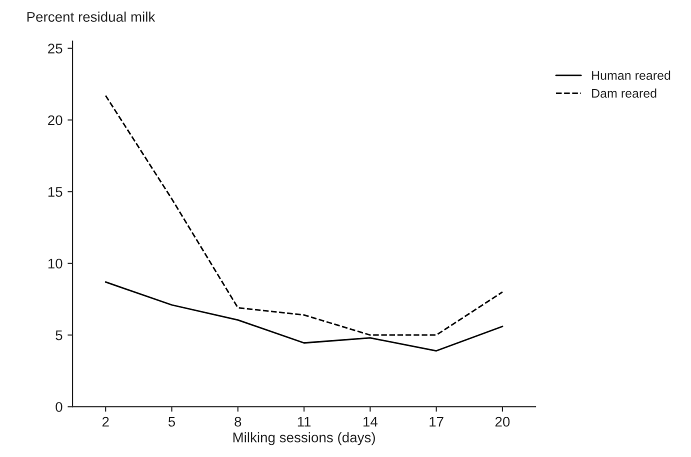 Image resolution: width=691 pixels, height=457 pixels. What do you see at coordinates (55, 263) in the screenshot?
I see `y-tick-label: 10` at bounding box center [55, 263].